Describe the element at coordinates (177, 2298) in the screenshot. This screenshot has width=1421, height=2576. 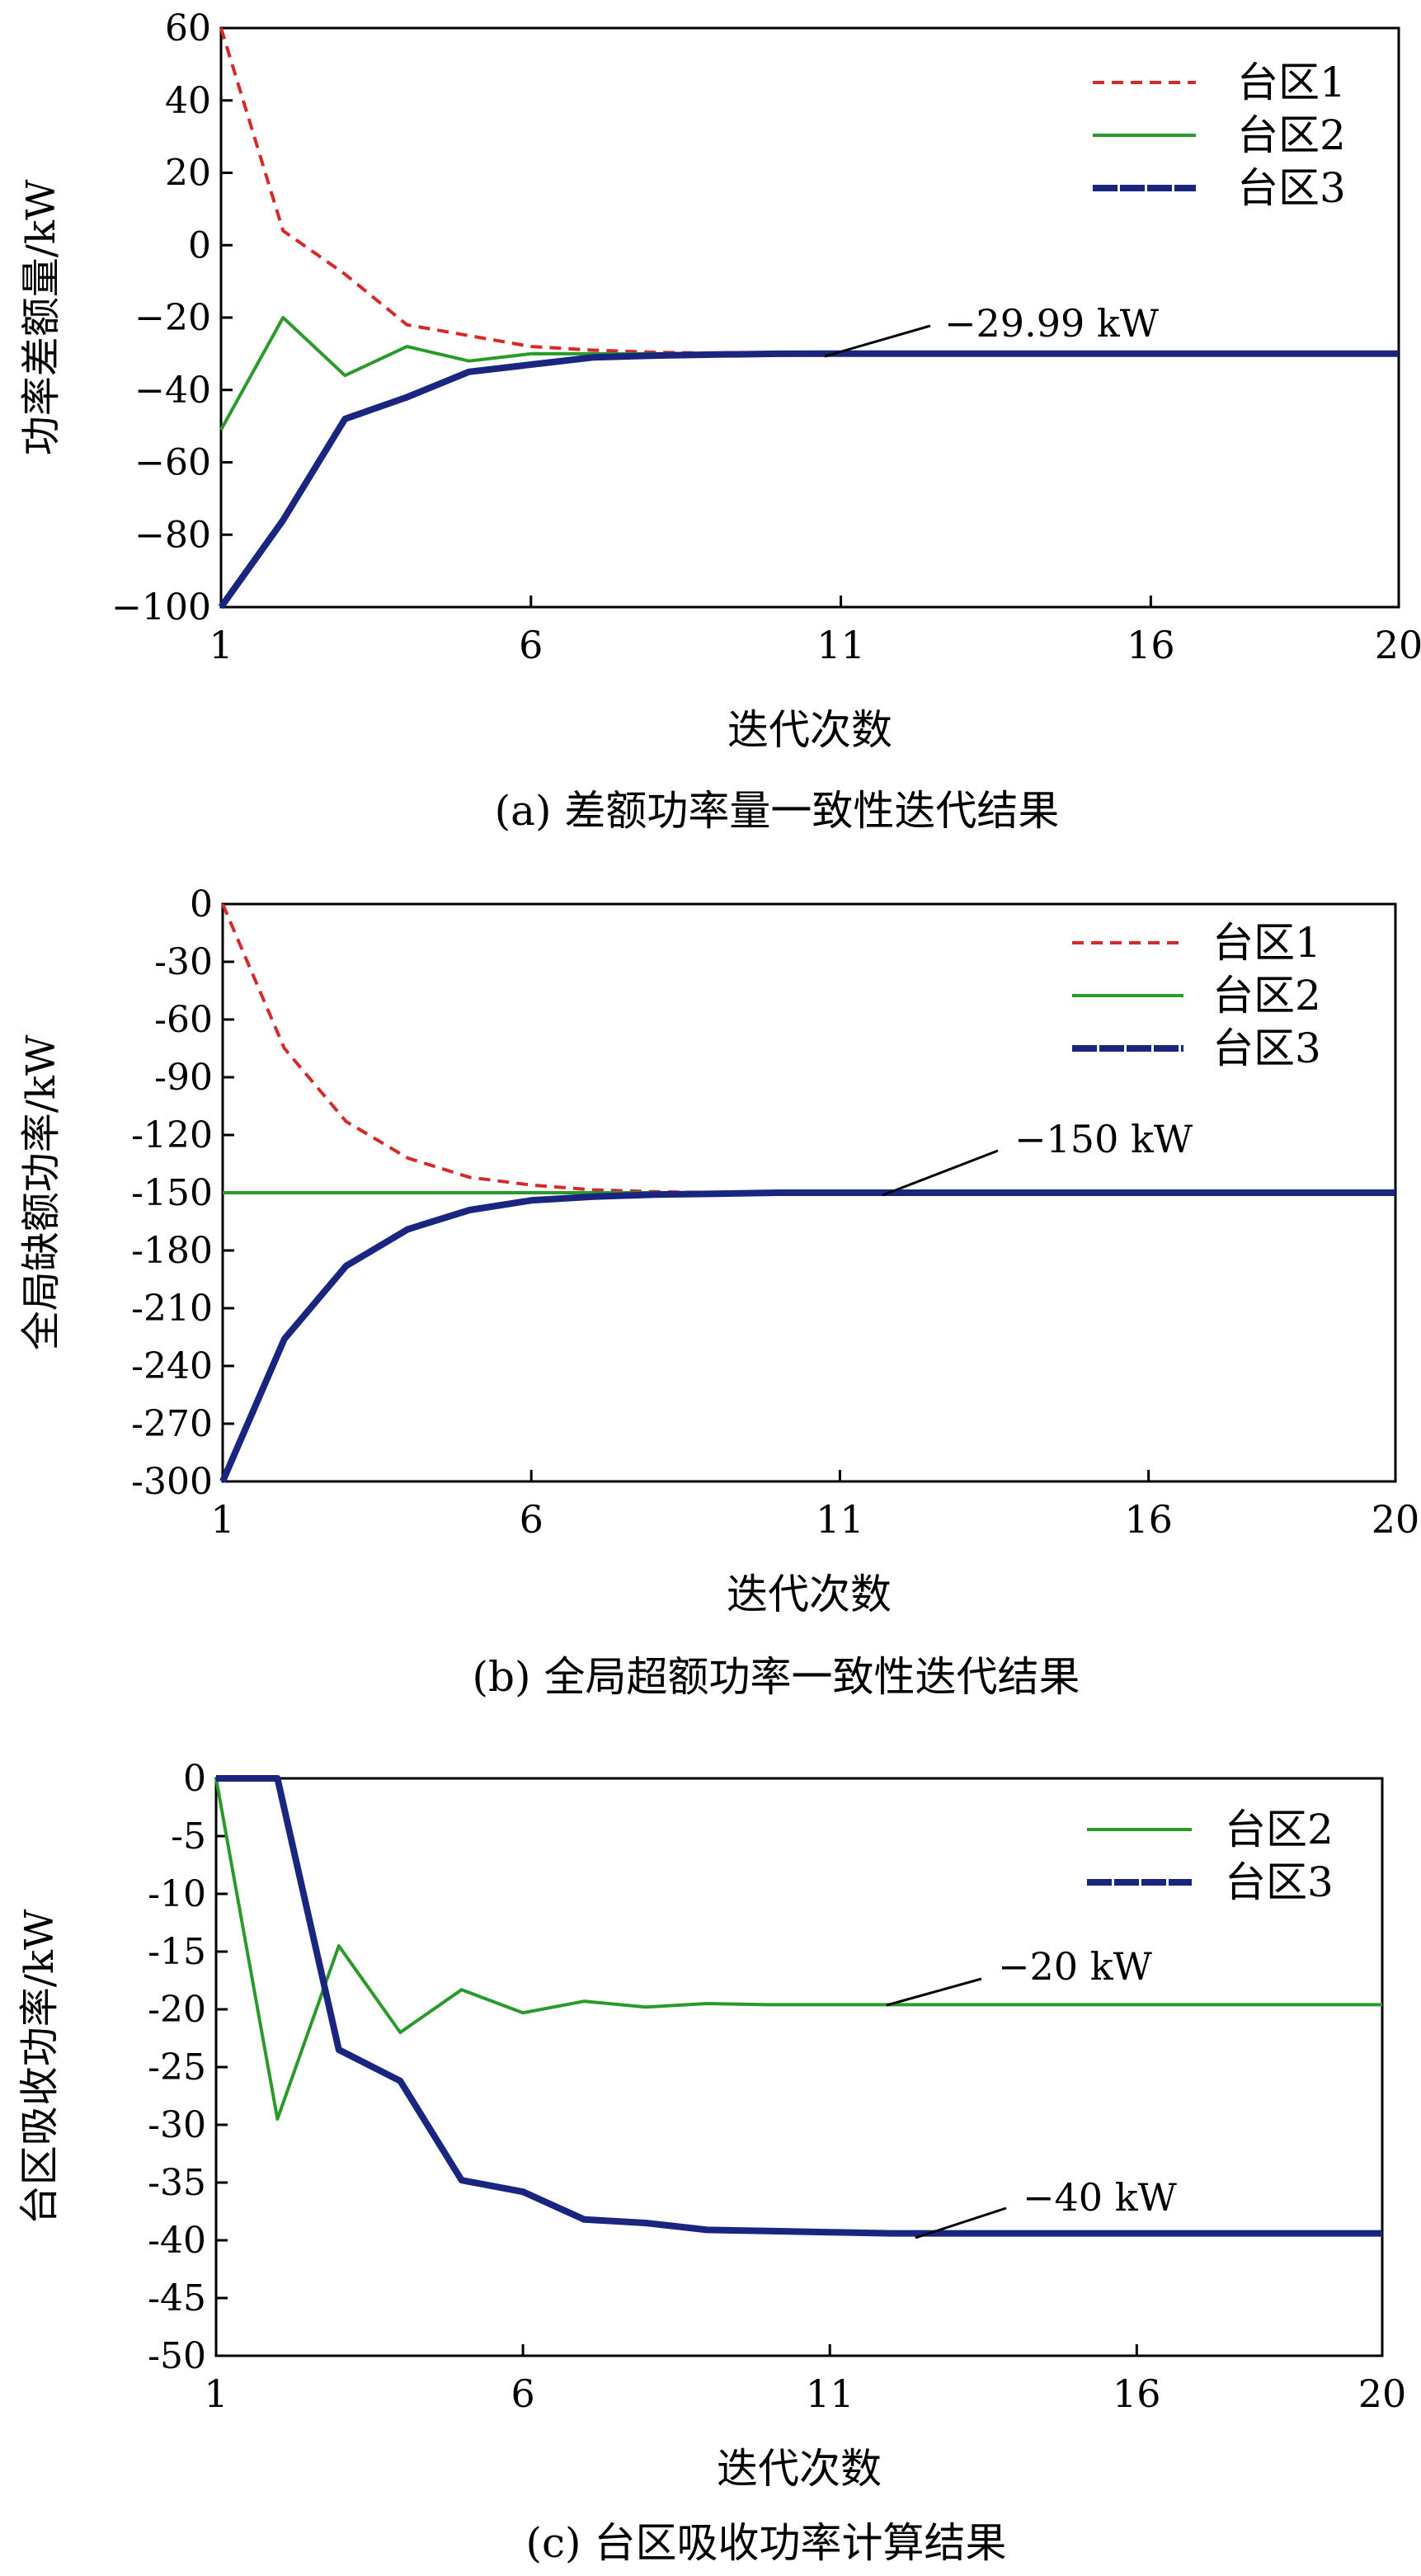
I see `y-tick-label: -45` at that location.